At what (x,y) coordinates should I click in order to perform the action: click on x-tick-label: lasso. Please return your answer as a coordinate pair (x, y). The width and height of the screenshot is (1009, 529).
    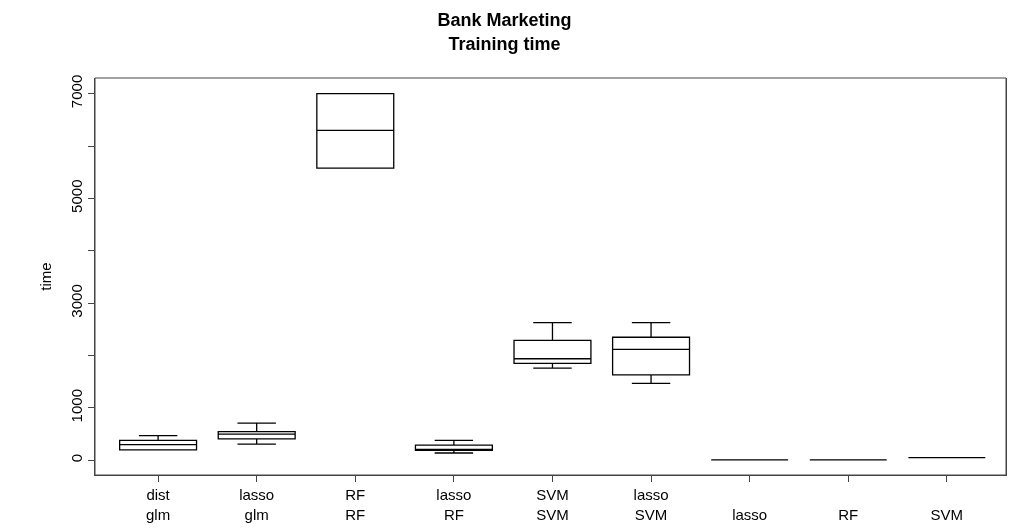
    Looking at the image, I should click on (750, 514).